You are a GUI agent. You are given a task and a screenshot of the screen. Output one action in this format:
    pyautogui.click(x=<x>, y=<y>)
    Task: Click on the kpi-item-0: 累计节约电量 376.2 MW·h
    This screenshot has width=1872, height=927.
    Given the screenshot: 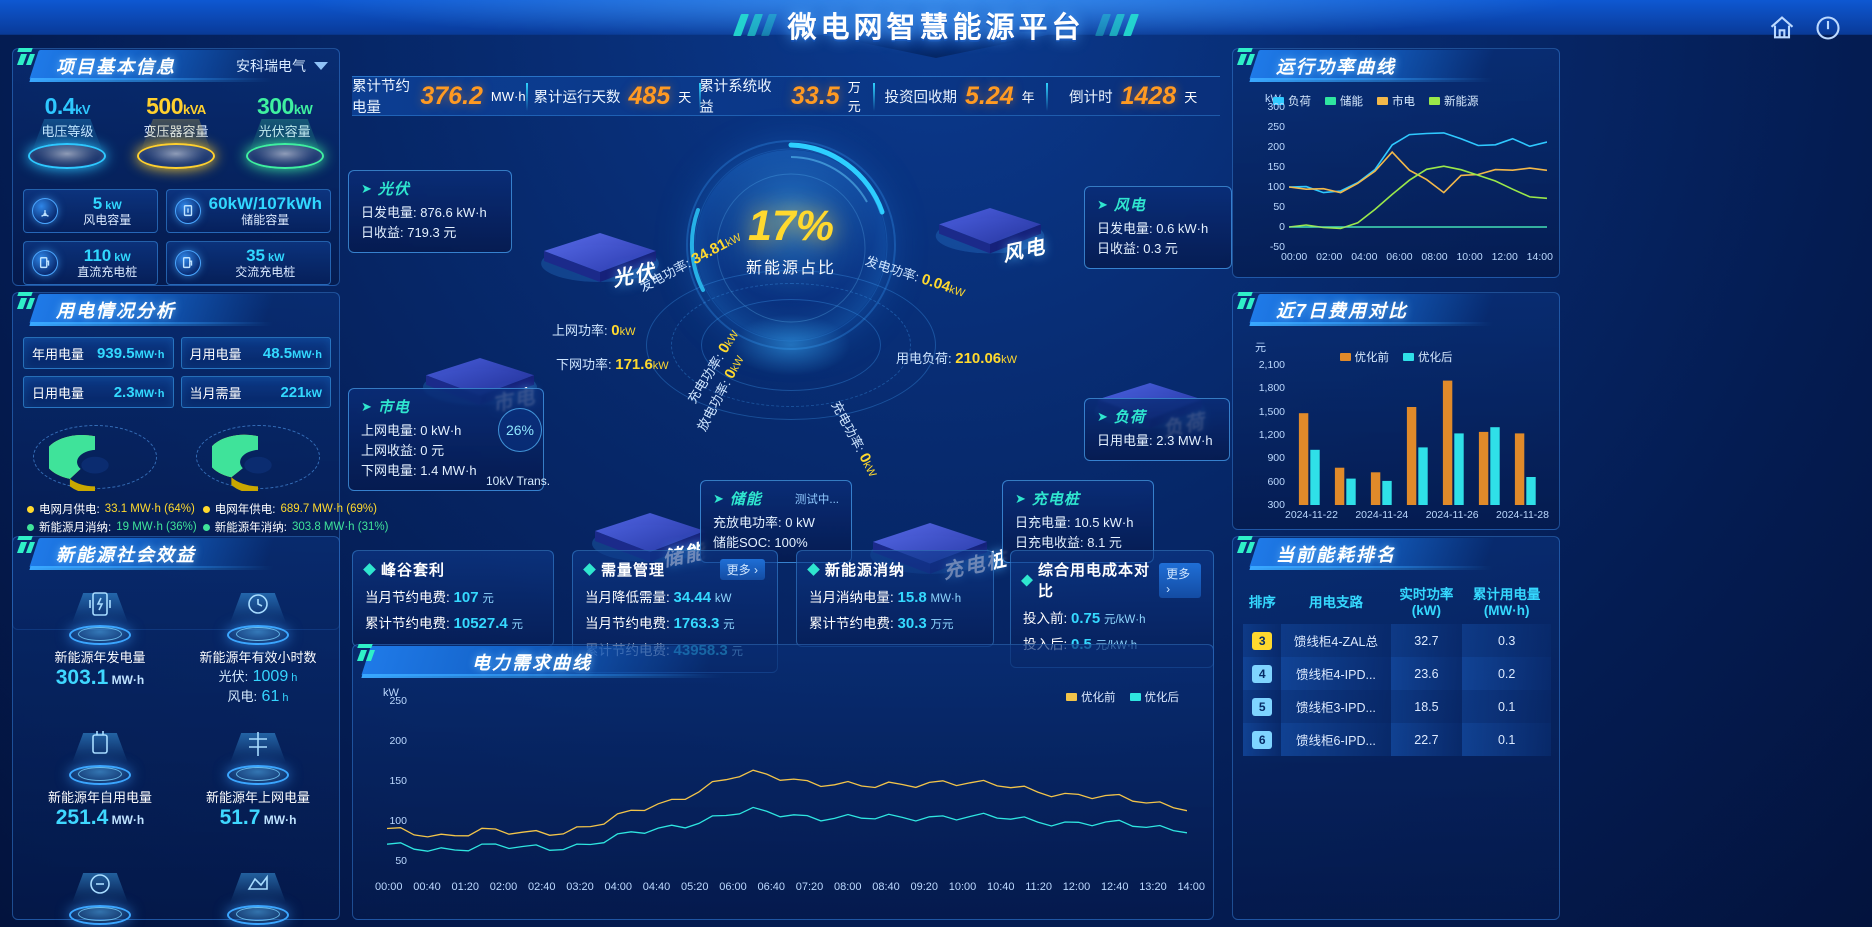 What is the action you would take?
    pyautogui.click(x=439, y=96)
    